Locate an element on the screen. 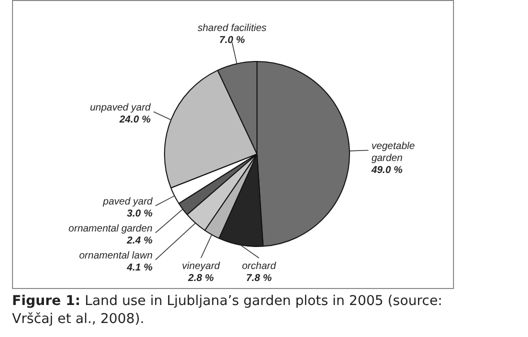  slice-label: vegetable garden is located at coordinates (393, 152).